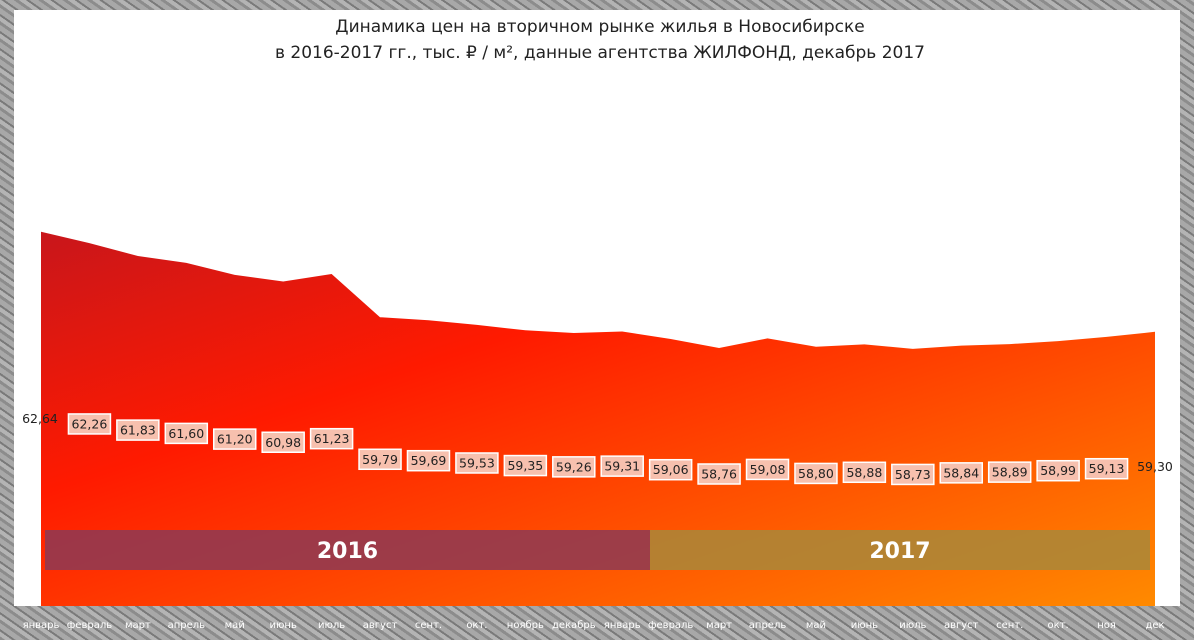 The height and width of the screenshot is (640, 1194). Describe the element at coordinates (40, 418) in the screenshot. I see `data-label: 62,64` at that location.